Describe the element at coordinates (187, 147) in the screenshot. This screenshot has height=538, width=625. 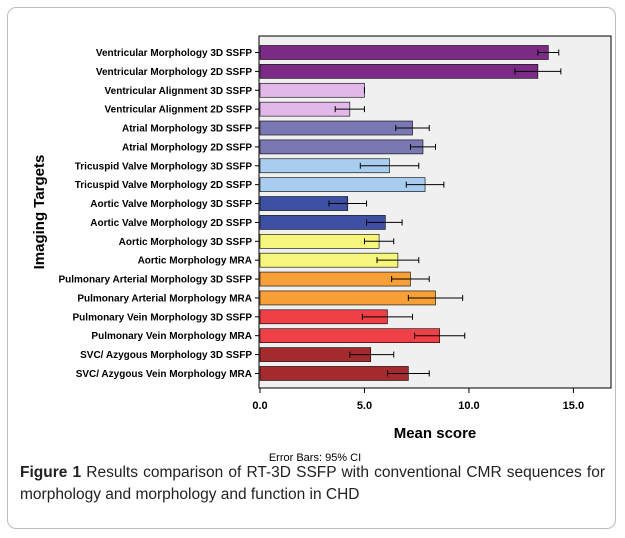
I see `category-label: Atrial Morphology 2D SSFP` at that location.